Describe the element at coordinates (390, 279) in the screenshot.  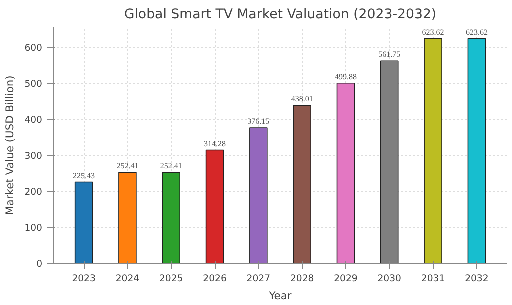
I see `x-tick-label: 2030` at that location.